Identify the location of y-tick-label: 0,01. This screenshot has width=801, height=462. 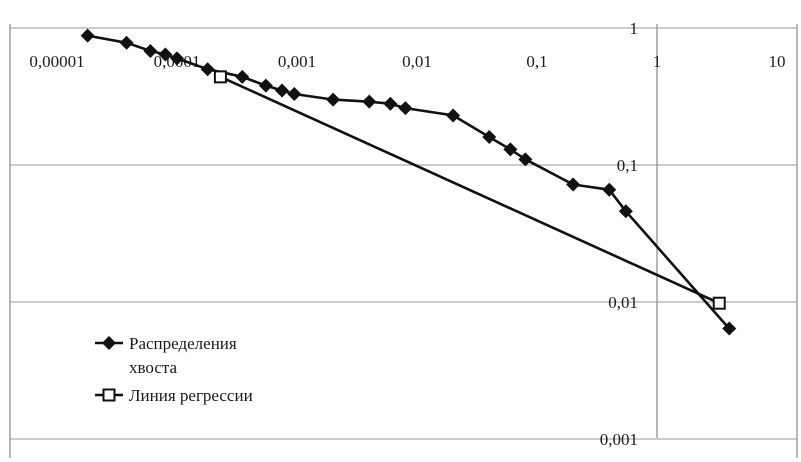
(623, 302).